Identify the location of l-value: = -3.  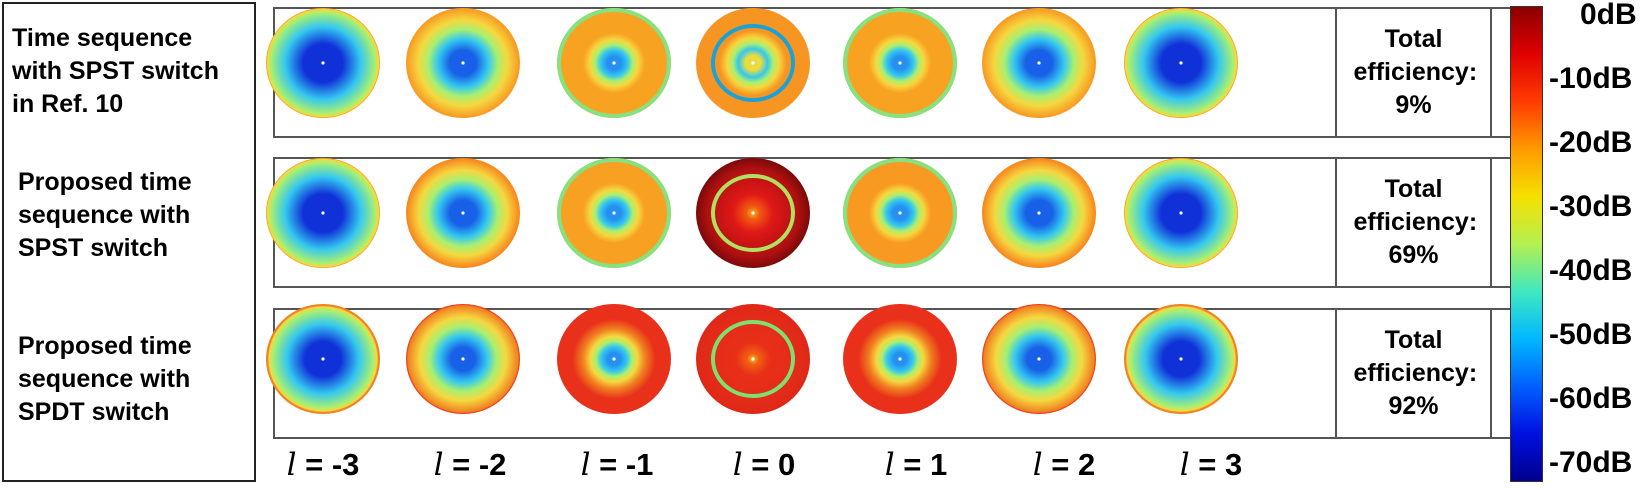
(328, 464).